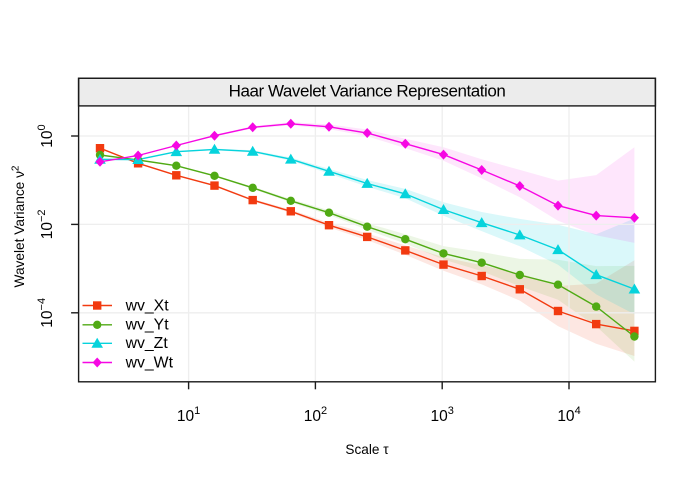  Describe the element at coordinates (147, 325) in the screenshot. I see `svg-text: wv_Yt` at that location.